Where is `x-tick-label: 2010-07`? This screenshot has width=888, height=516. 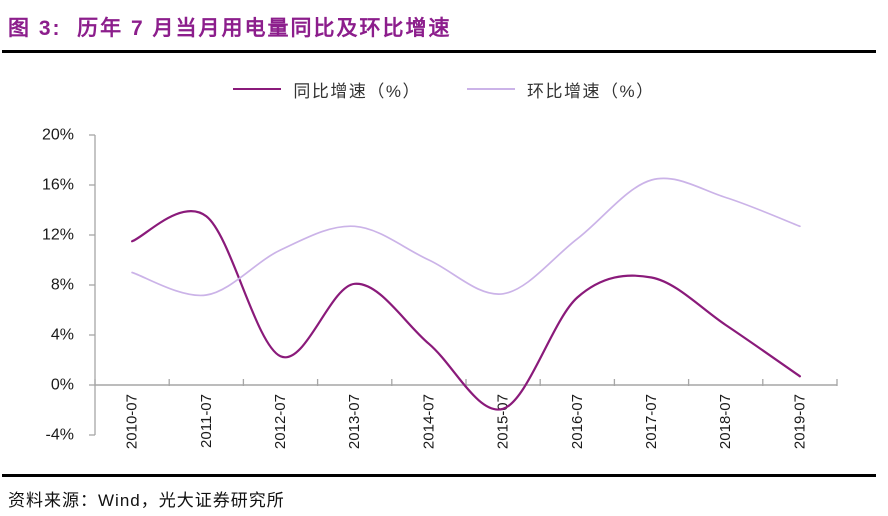 x-tick-label: 2010-07 is located at coordinates (132, 421).